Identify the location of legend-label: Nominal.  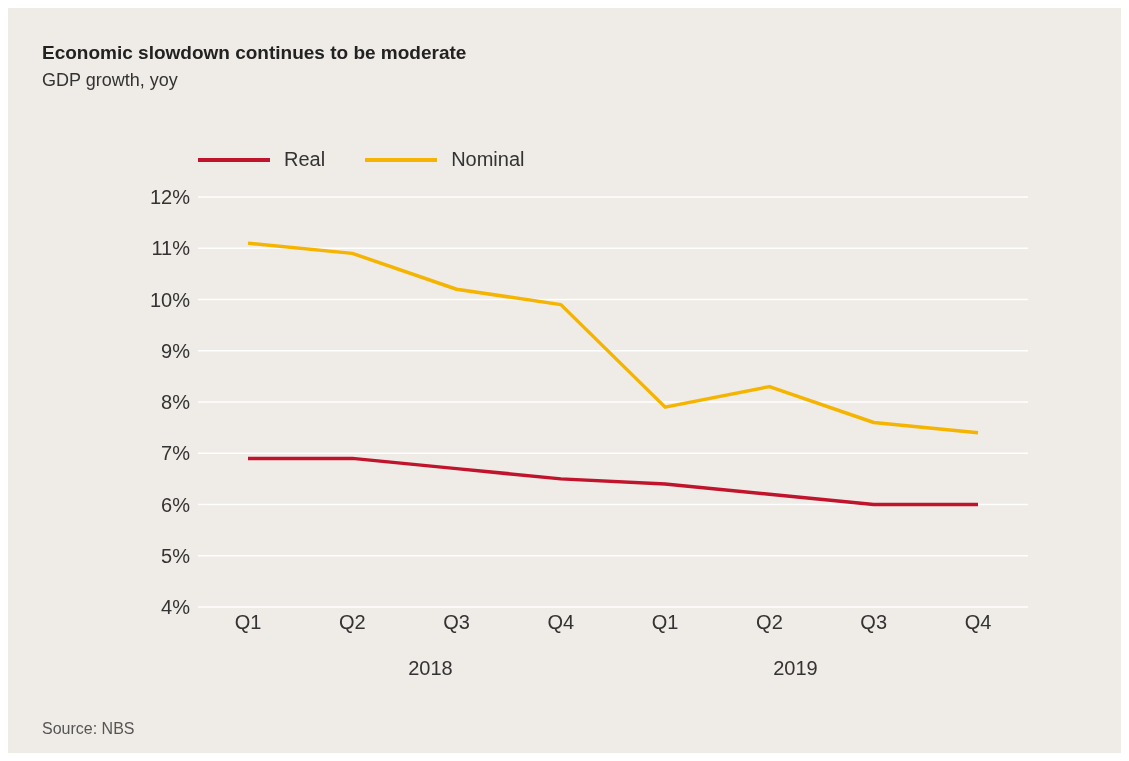
(488, 159).